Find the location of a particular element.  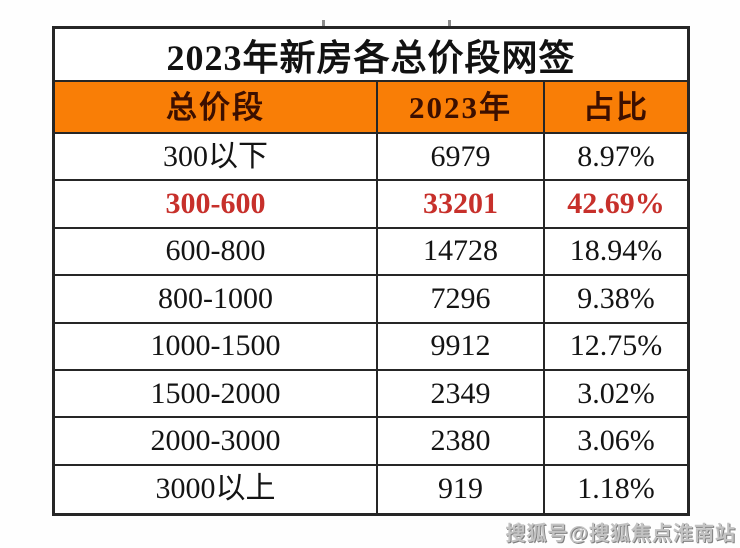

count-cell: 919 is located at coordinates (461, 489).